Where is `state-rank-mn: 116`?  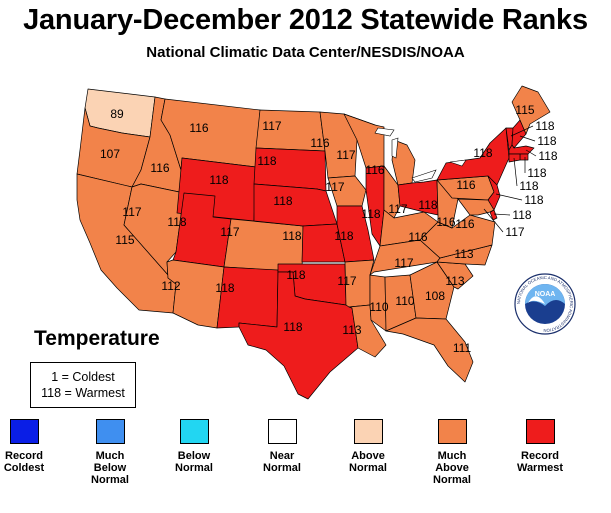 state-rank-mn: 116 is located at coordinates (319, 143).